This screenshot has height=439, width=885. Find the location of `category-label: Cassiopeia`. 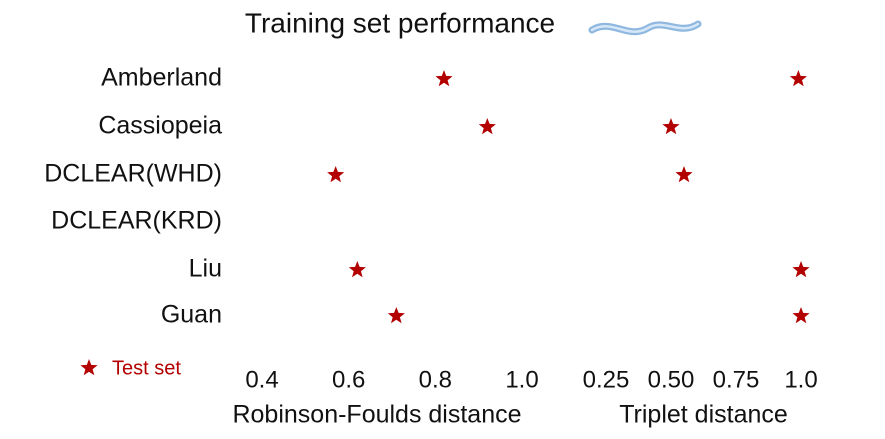

category-label: Cassiopeia is located at coordinates (160, 126).